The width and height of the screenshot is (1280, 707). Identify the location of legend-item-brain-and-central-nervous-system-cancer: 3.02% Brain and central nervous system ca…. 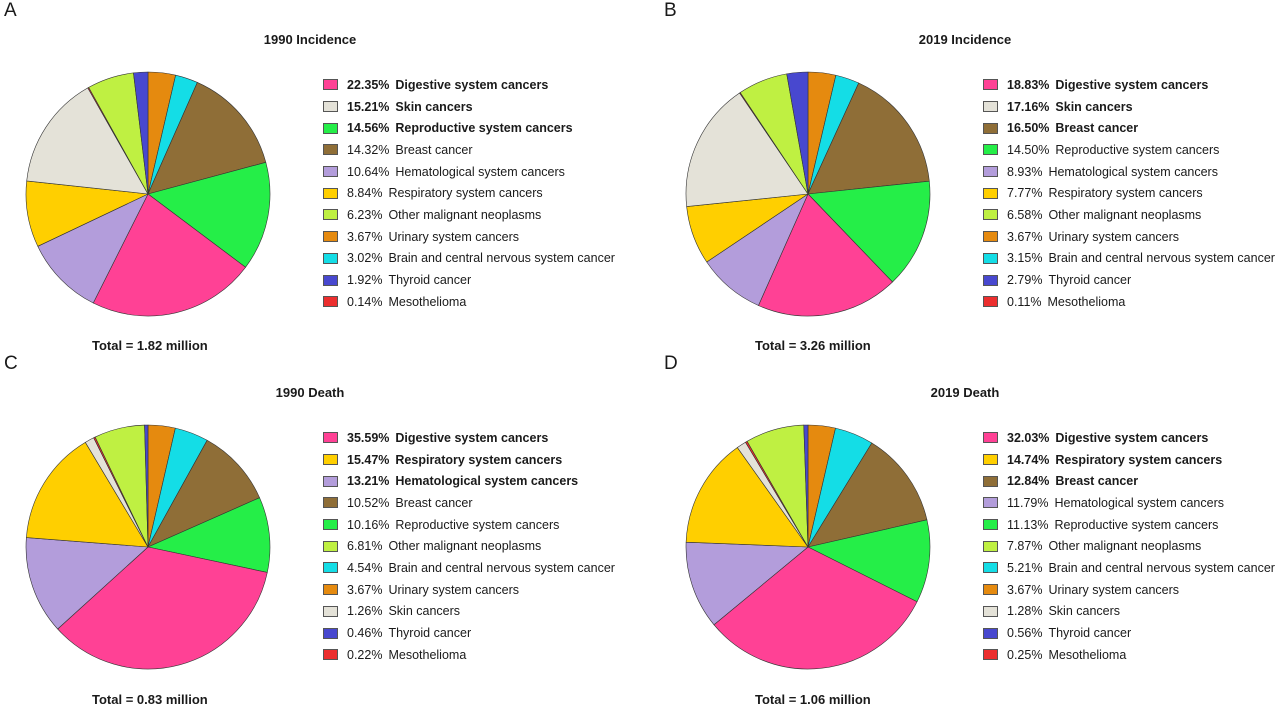
(483, 259).